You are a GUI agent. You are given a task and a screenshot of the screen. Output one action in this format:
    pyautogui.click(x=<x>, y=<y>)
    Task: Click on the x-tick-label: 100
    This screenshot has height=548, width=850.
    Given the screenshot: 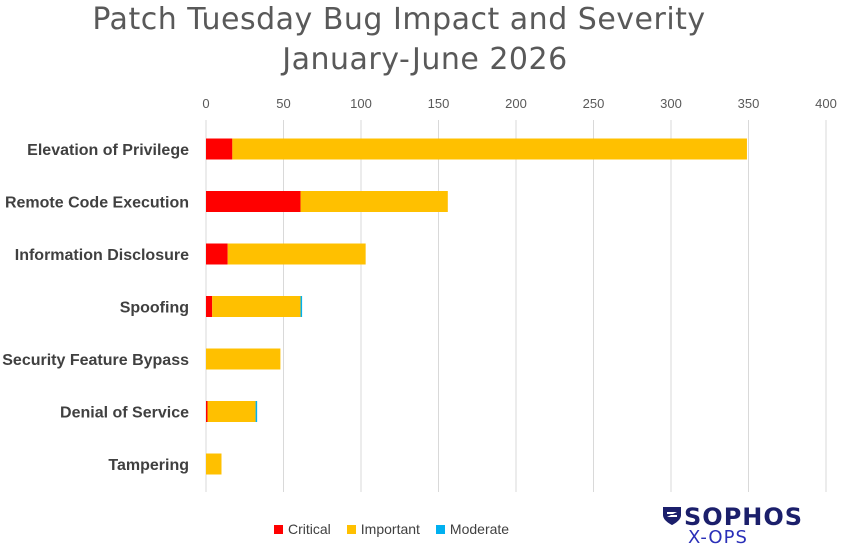 What is the action you would take?
    pyautogui.click(x=361, y=103)
    